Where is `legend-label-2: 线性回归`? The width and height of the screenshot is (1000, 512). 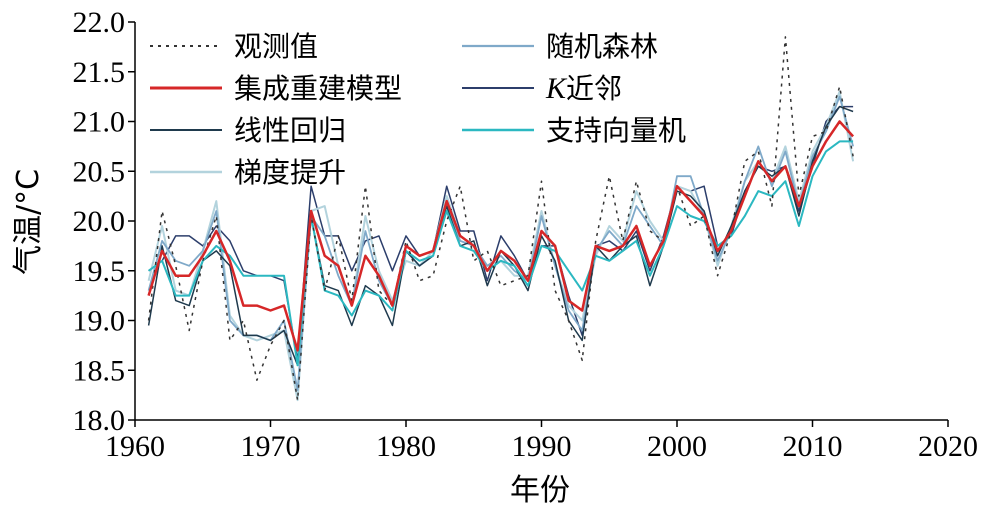 legend-label-2: 线性回归 is located at coordinates (290, 130).